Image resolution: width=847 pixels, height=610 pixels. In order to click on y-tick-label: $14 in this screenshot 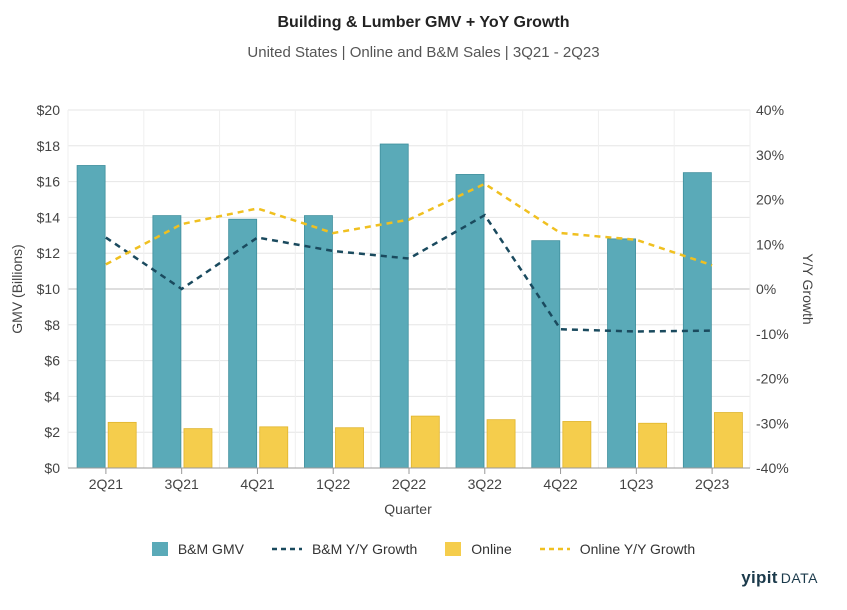, I will do `click(49, 217)`.